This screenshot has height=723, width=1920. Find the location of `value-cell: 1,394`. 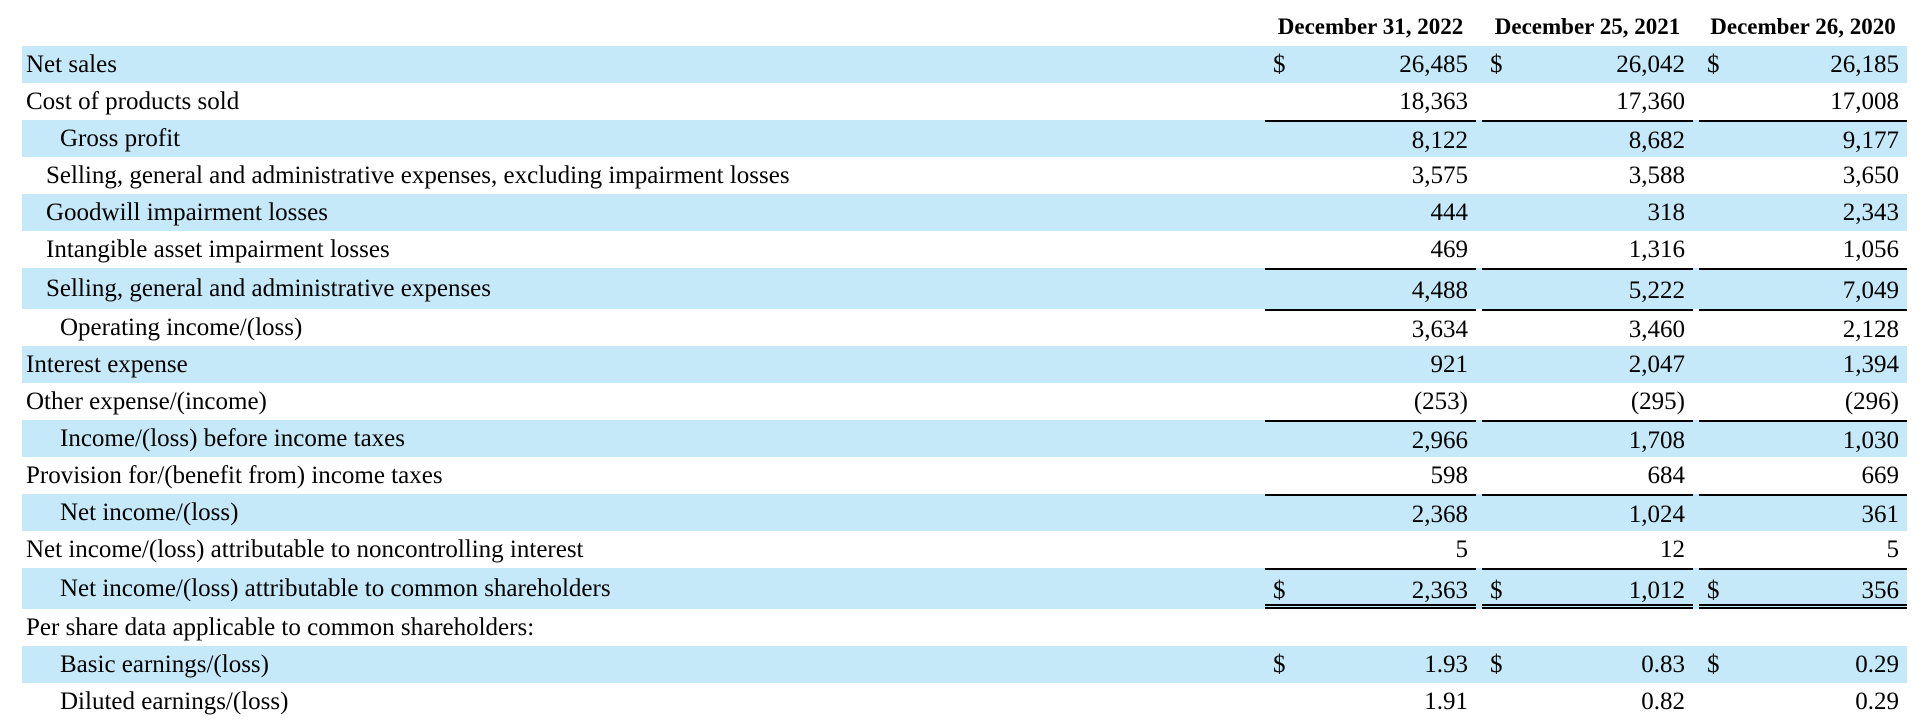

value-cell: 1,394 is located at coordinates (1803, 364).